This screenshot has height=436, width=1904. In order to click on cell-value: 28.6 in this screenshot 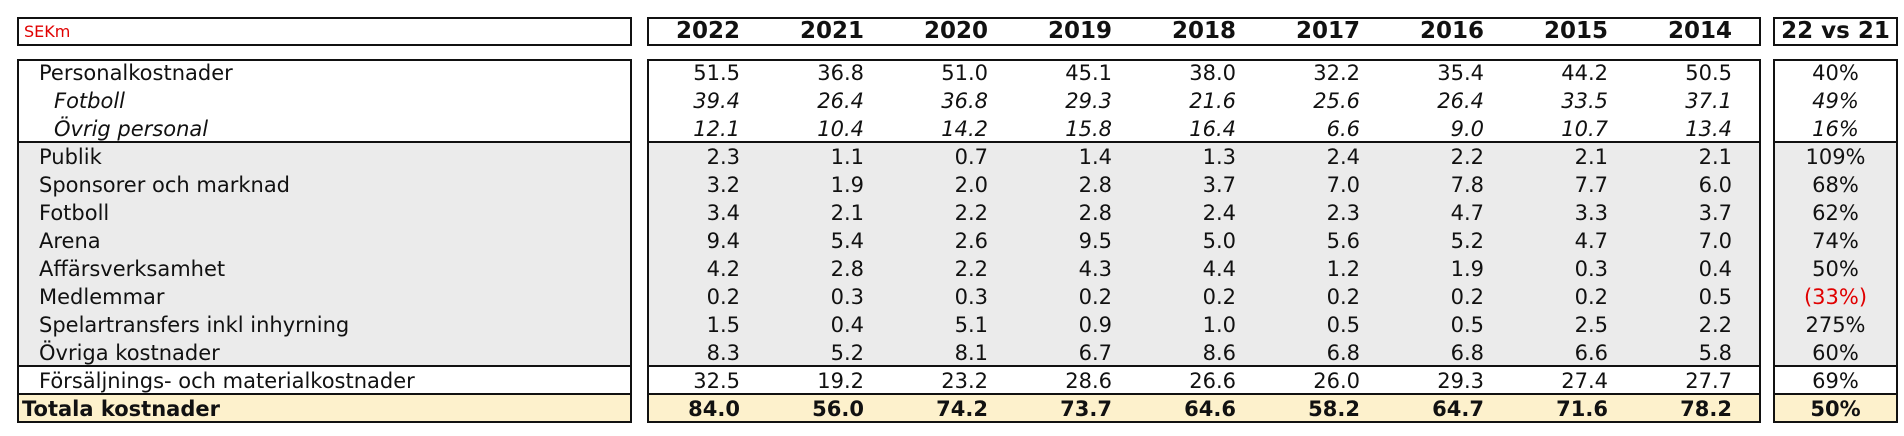, I will do `click(1088, 381)`.